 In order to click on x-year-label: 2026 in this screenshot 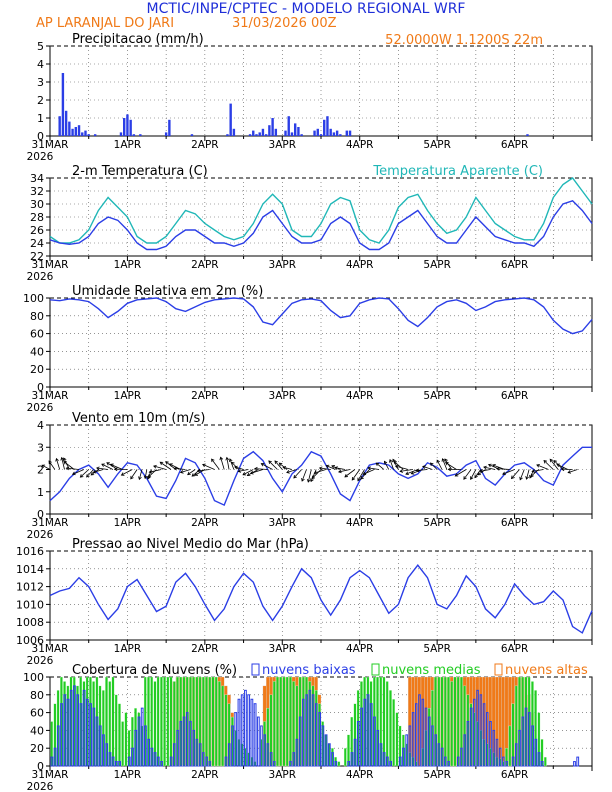, I will do `click(40, 277)`.